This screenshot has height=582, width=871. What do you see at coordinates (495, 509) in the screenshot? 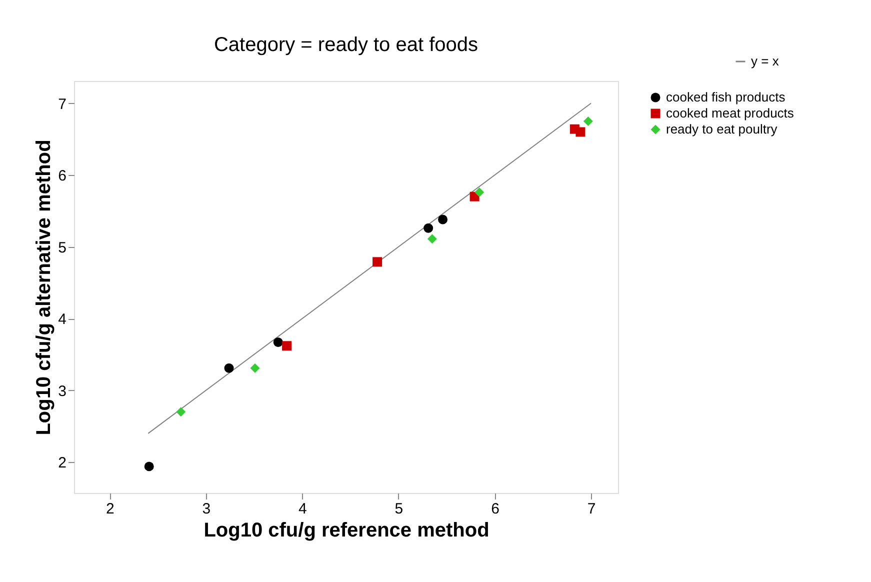
I see `x-tick-label: 6` at bounding box center [495, 509].